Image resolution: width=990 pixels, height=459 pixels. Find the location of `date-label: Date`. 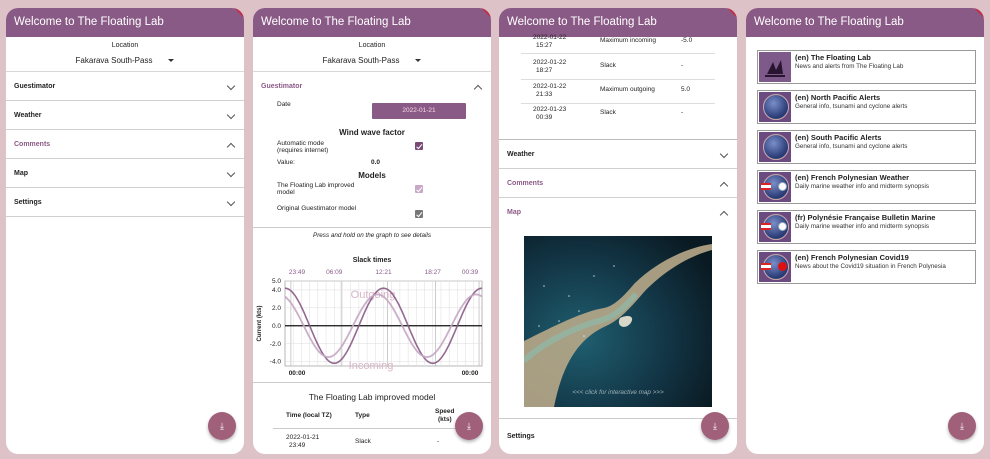

date-label: Date is located at coordinates (284, 104).